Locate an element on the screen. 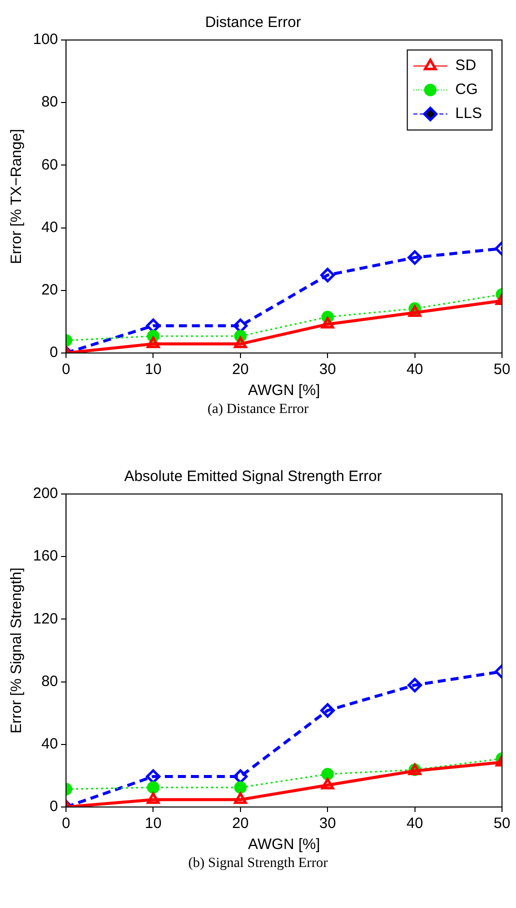  chart-title: Absolute Emitted Signal Strength Error is located at coordinates (253, 477).